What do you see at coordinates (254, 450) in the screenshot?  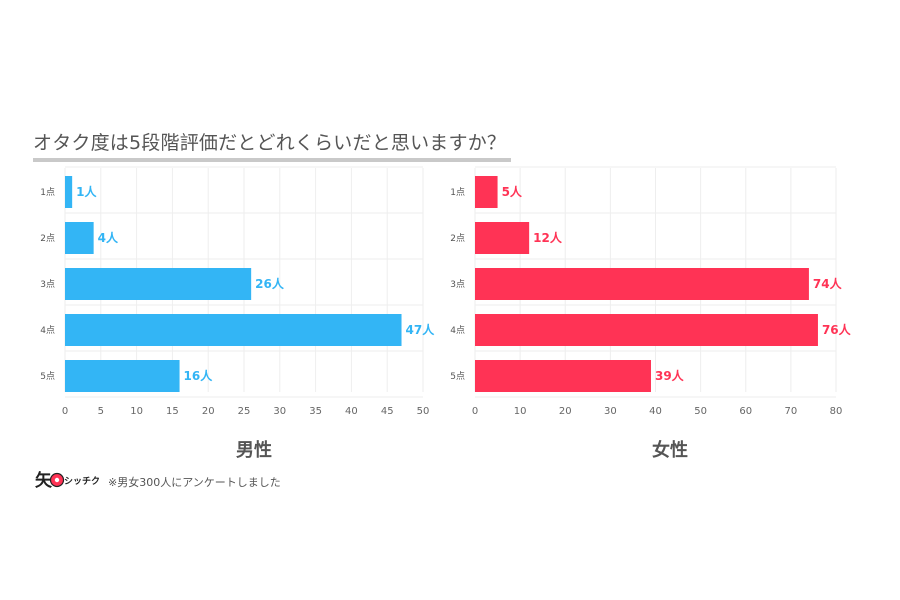 I see `panel-label: 男性` at bounding box center [254, 450].